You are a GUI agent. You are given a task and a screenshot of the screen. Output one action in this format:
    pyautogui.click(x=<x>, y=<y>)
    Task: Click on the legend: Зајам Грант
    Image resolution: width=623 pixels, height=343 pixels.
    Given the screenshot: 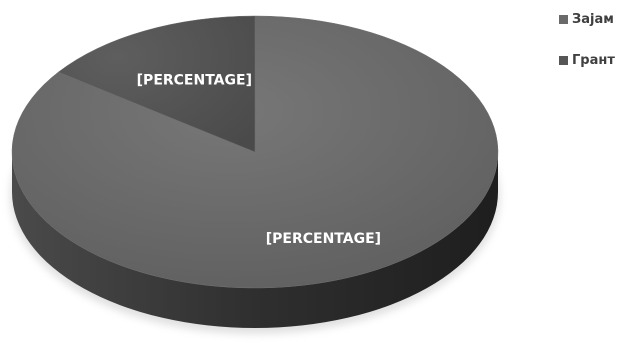 What is the action you would take?
    pyautogui.click(x=587, y=40)
    